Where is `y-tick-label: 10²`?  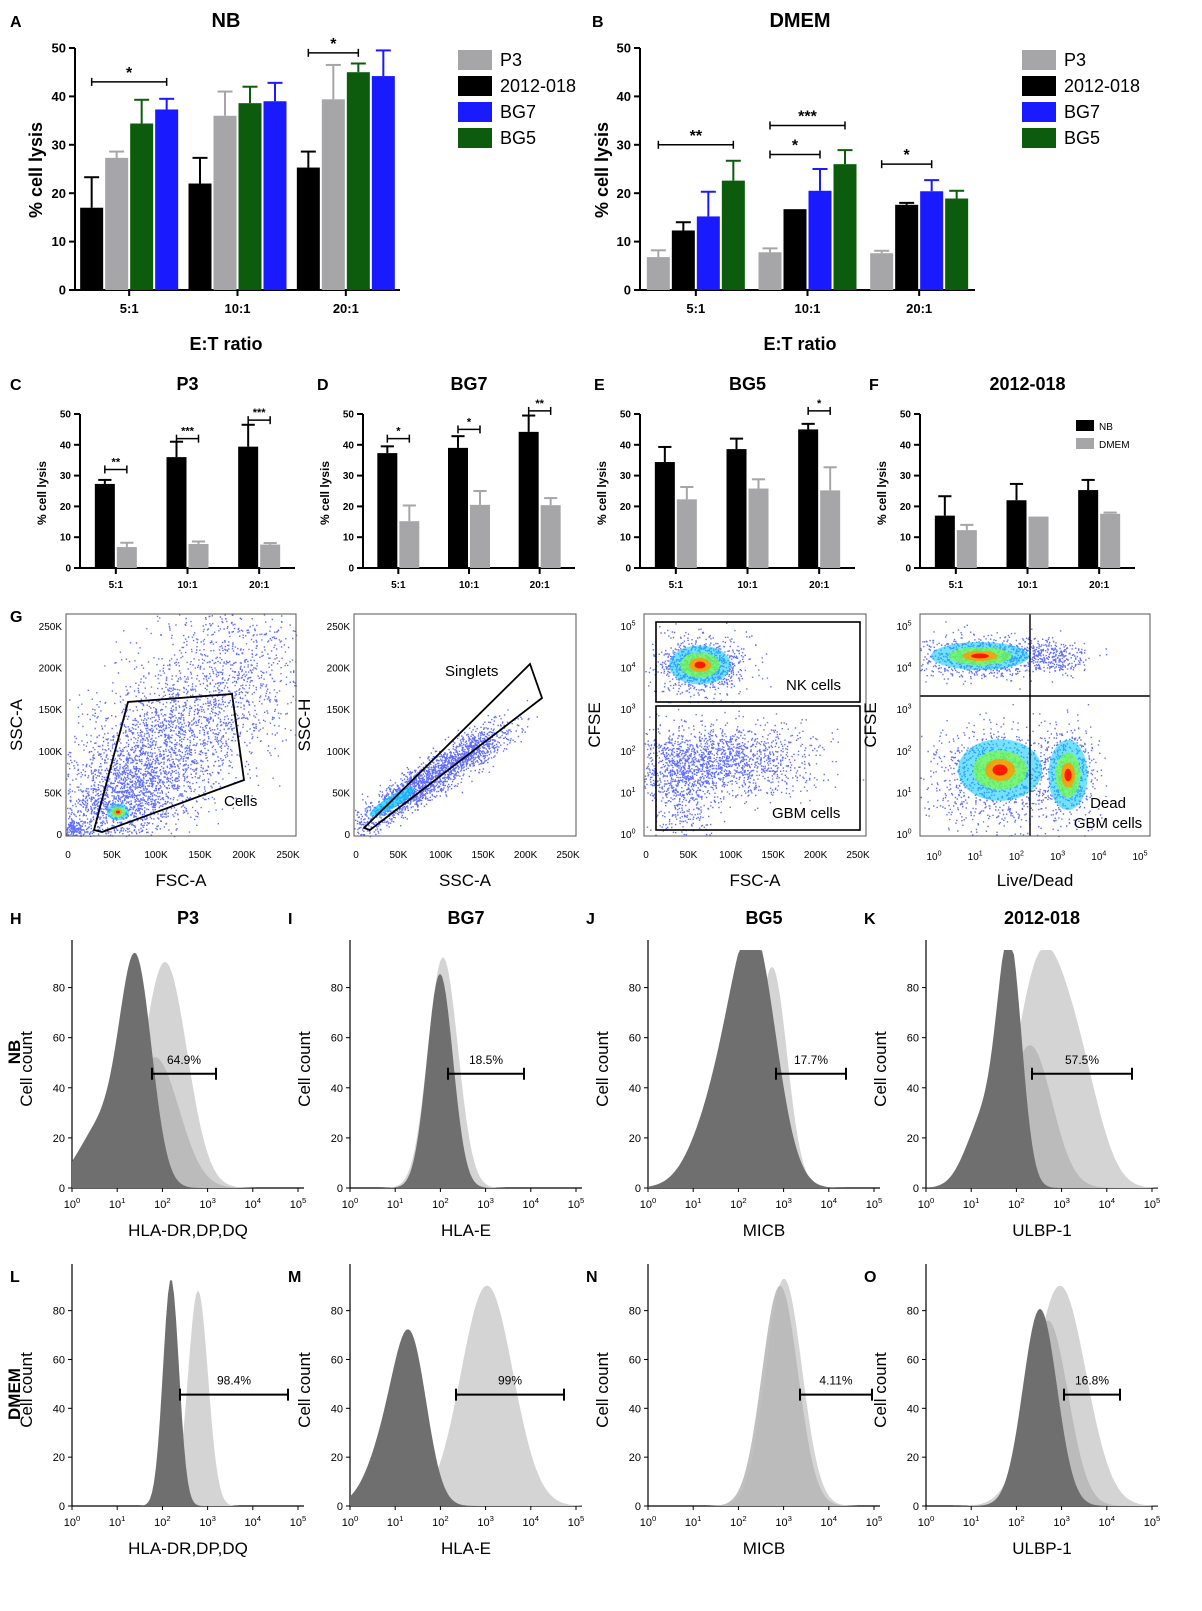
y-tick-label: 10² is located at coordinates (903, 751).